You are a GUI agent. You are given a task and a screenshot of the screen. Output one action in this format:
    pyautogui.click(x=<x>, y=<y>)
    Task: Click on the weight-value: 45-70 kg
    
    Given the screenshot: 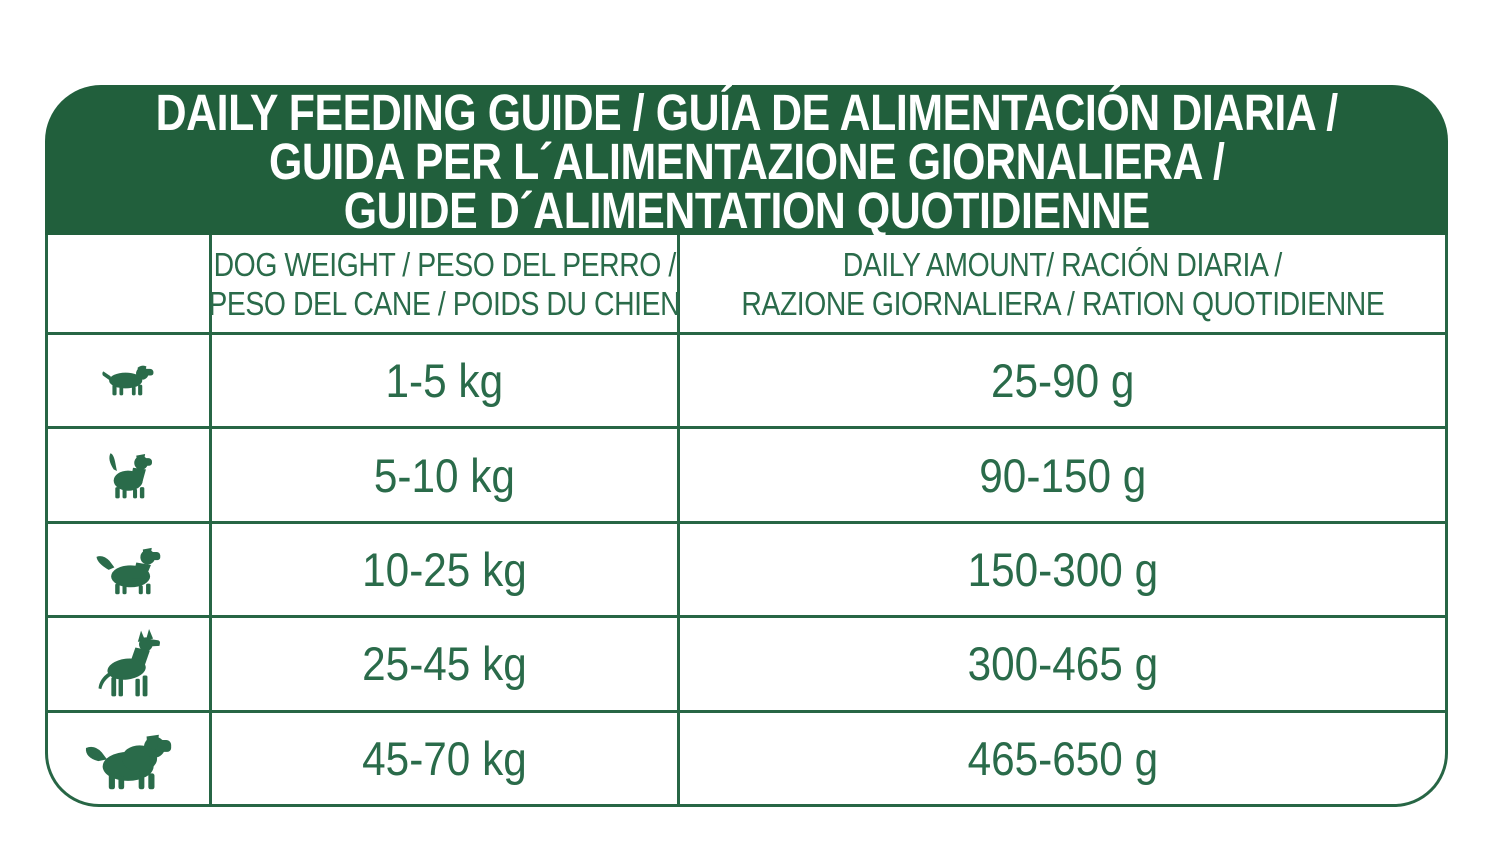 What is the action you would take?
    pyautogui.click(x=444, y=758)
    